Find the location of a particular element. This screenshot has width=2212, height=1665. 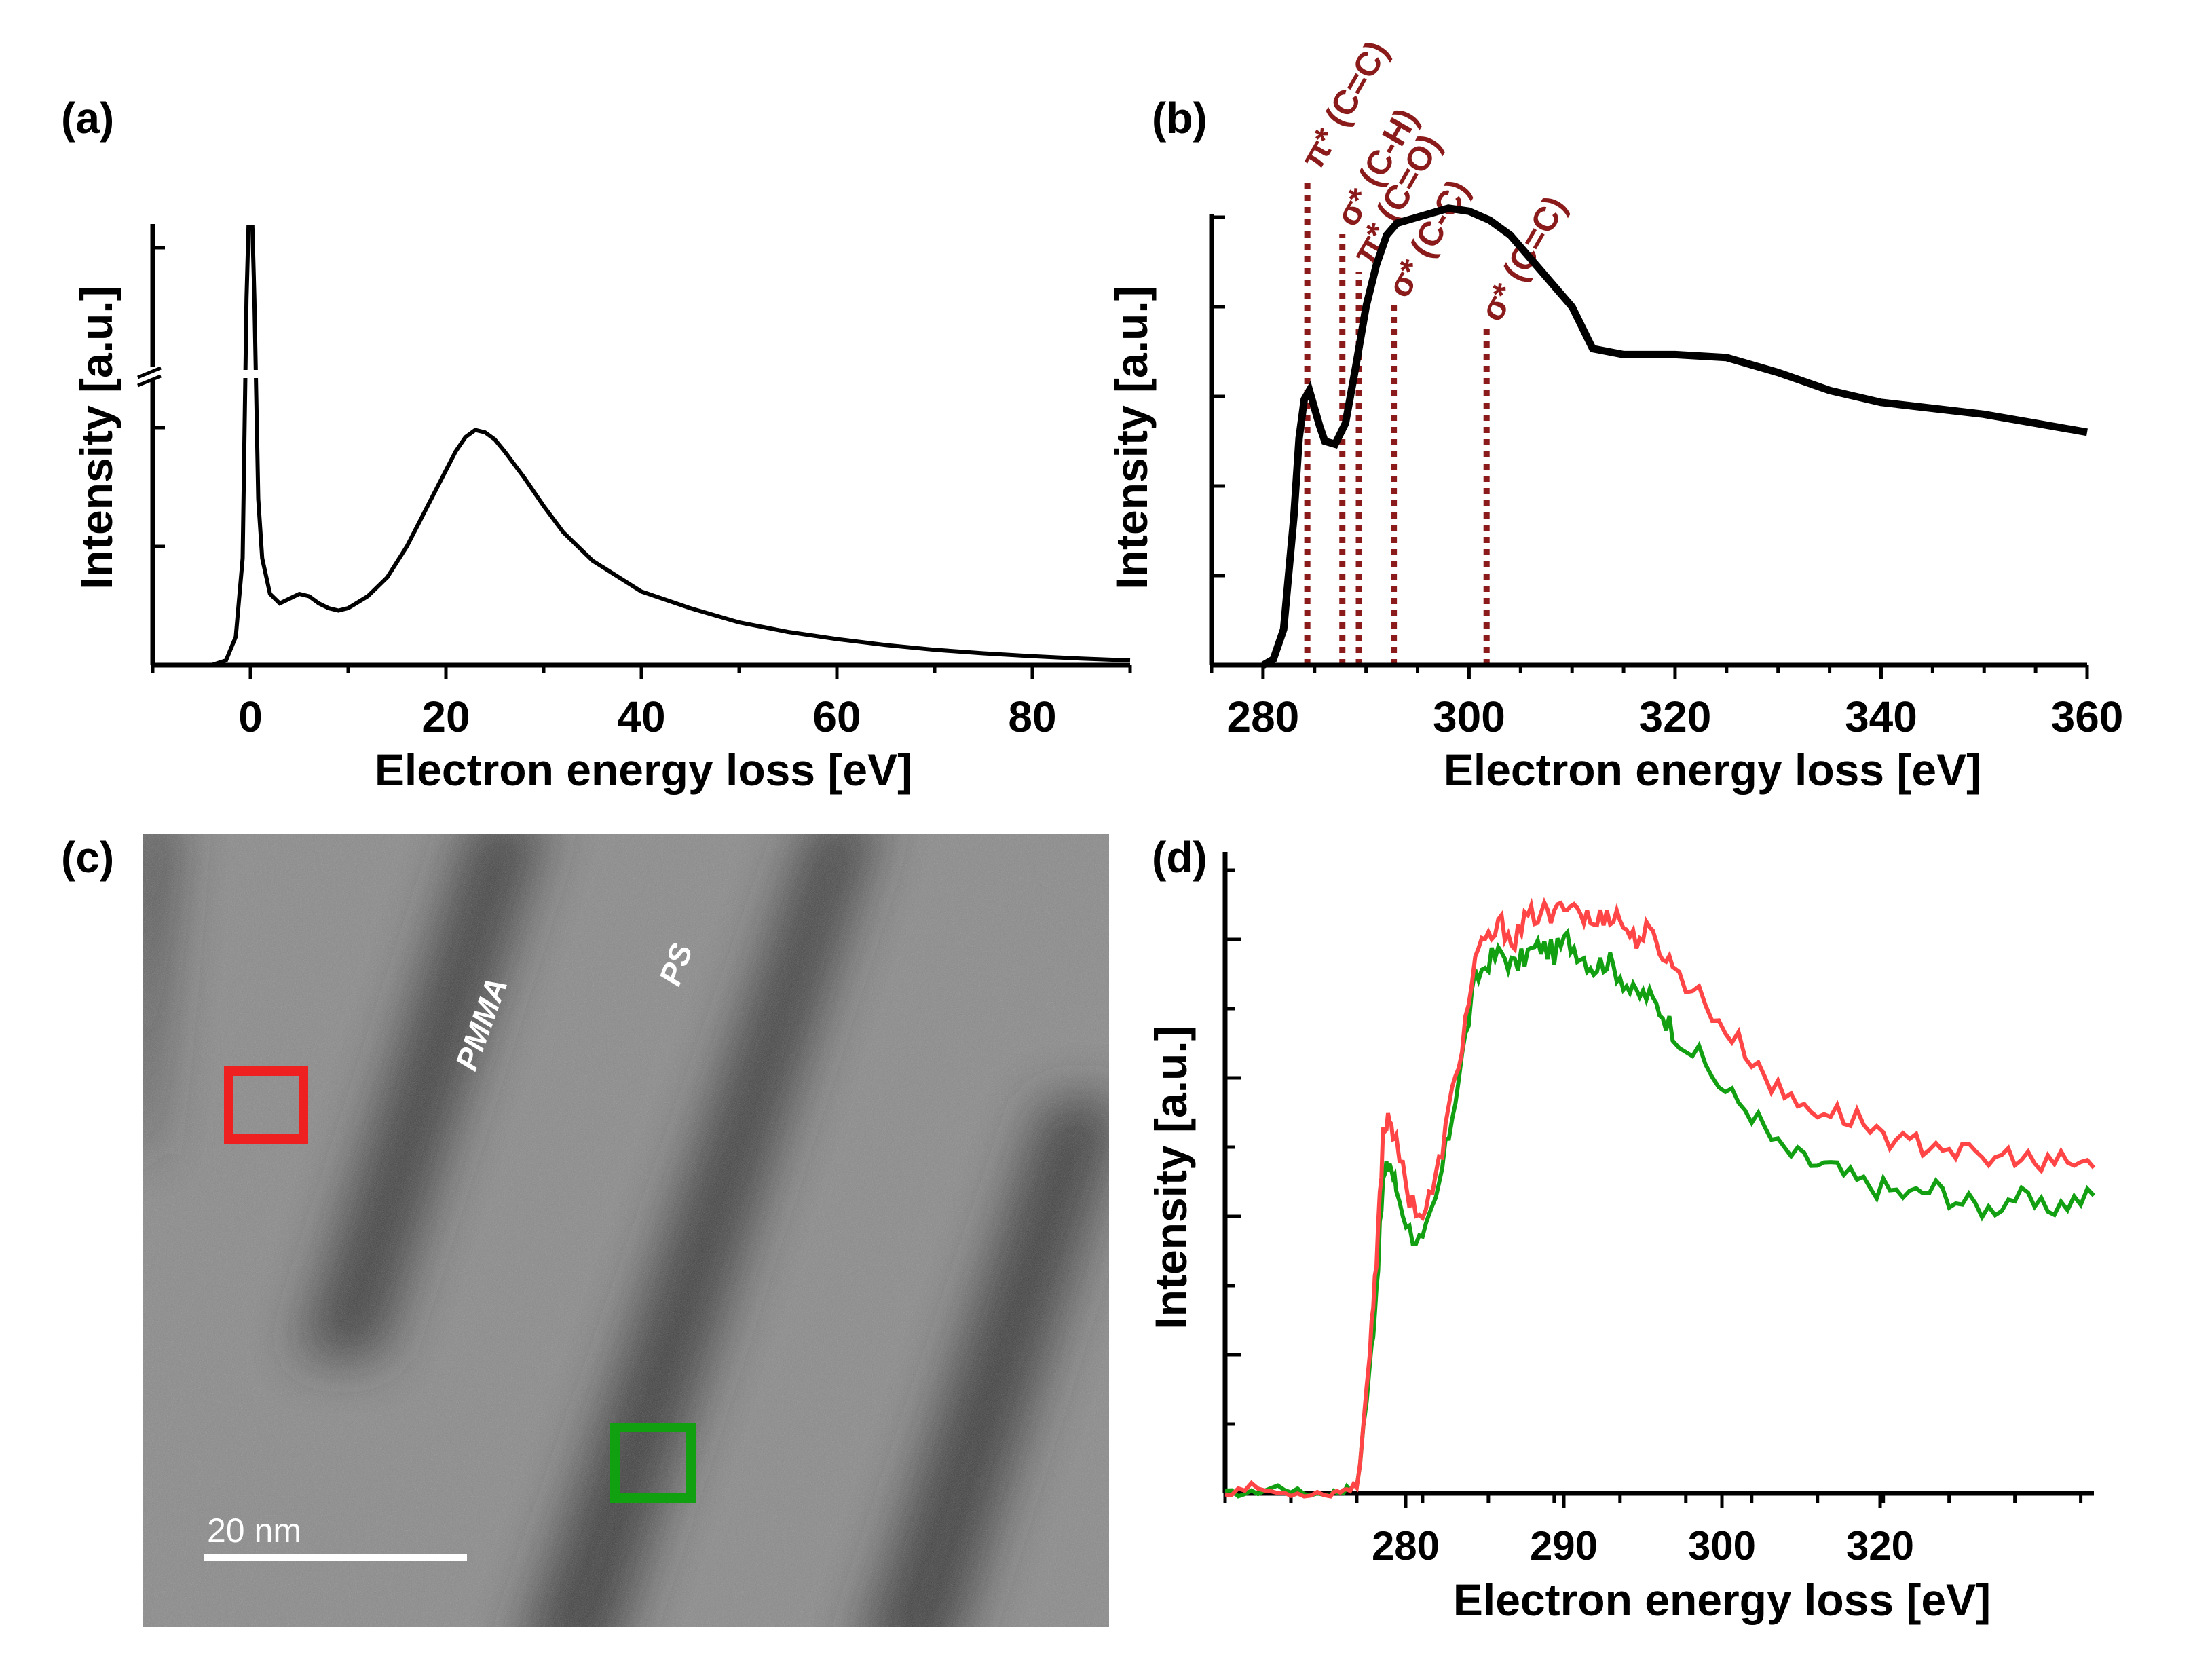

scale-bar-label: 20 nm is located at coordinates (254, 1531).